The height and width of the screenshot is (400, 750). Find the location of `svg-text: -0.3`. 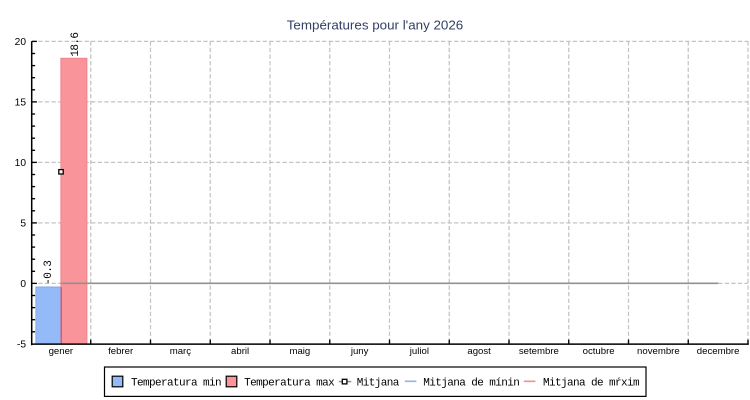

svg-text: -0.3 is located at coordinates (49, 273).